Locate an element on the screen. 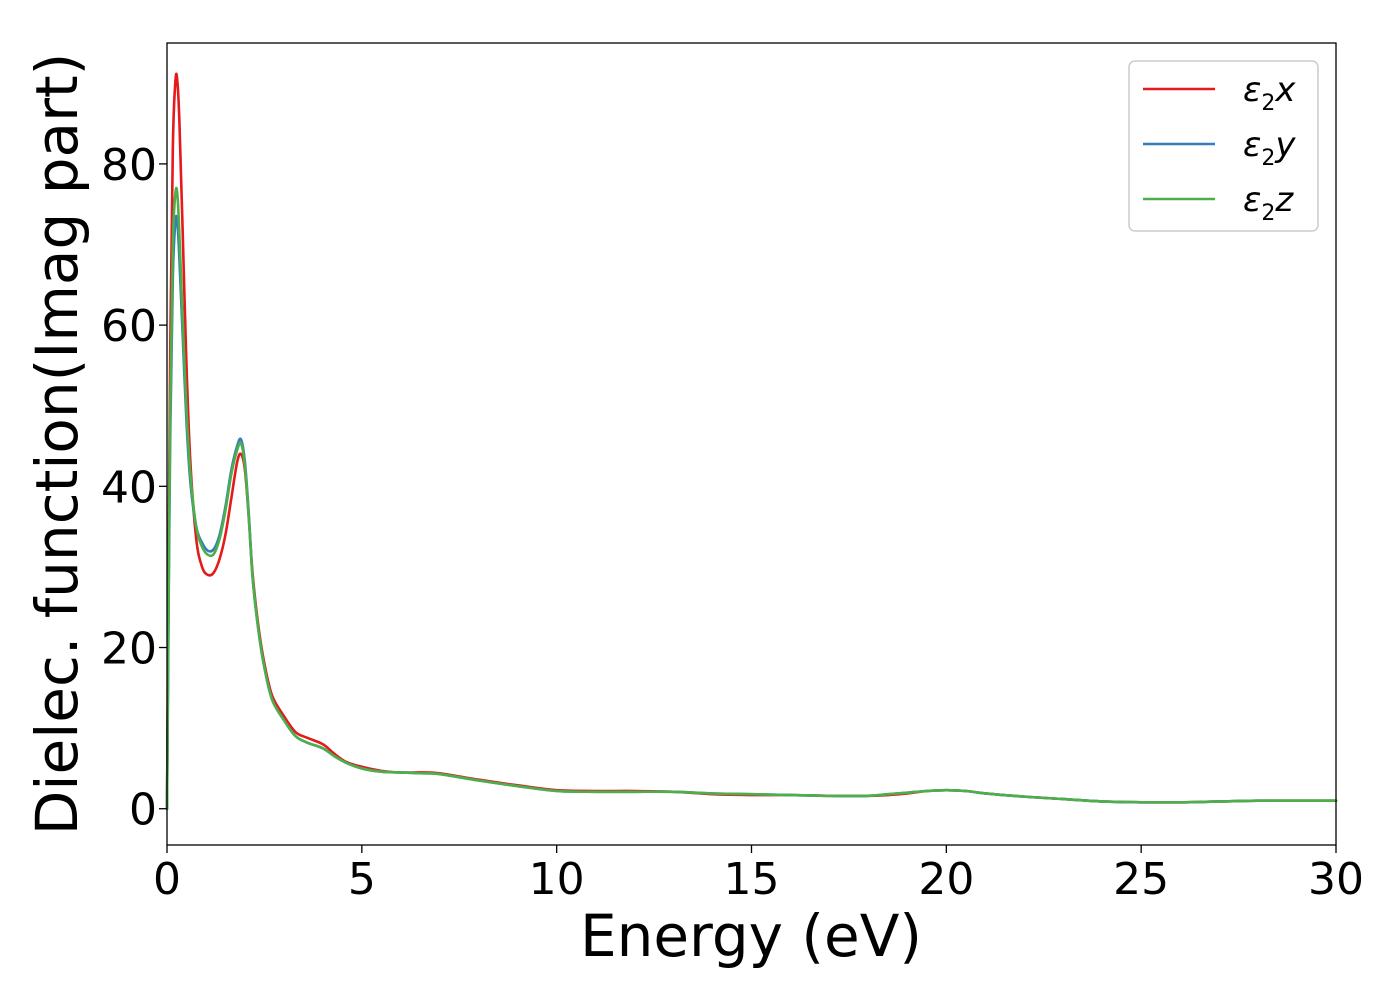 The width and height of the screenshot is (1400, 1004). x-axis-label: Energy (eV) is located at coordinates (751, 936).